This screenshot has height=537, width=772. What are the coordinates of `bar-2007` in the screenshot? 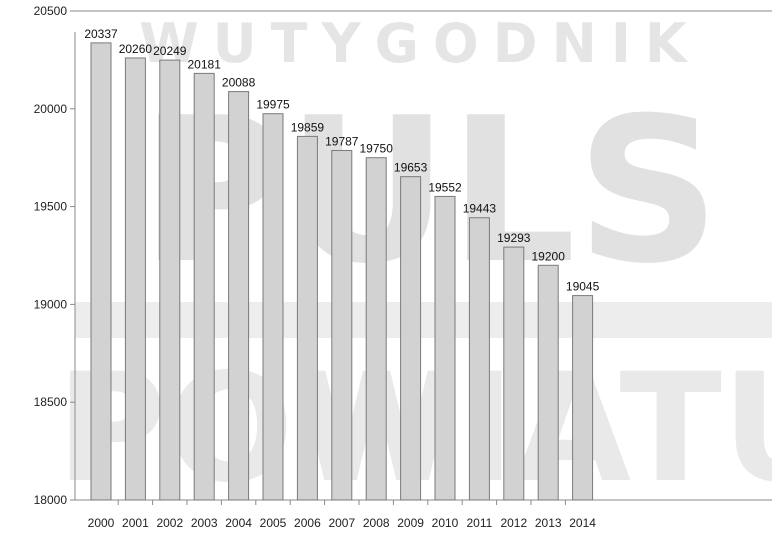 It's located at (342, 325).